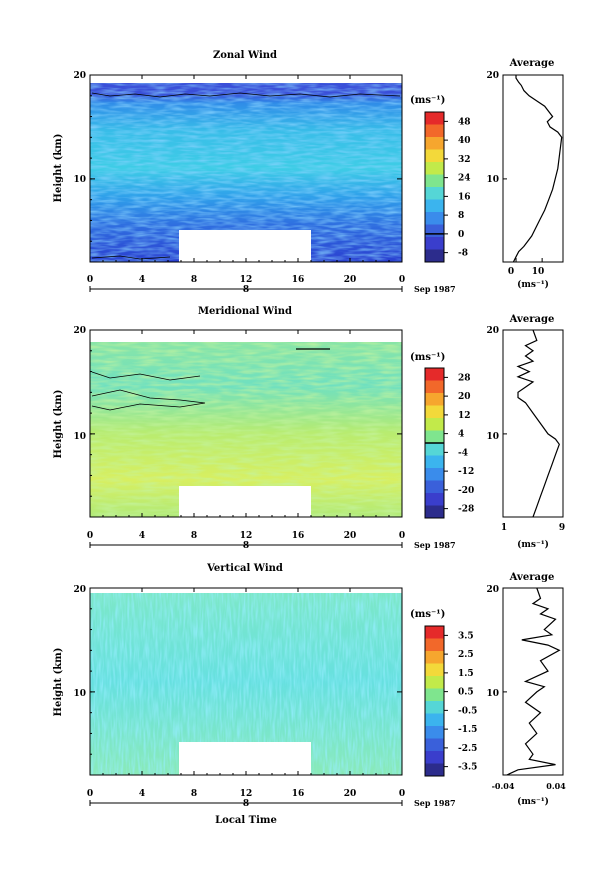  I want to click on colorbar-tick-label: 24, so click(464, 179).